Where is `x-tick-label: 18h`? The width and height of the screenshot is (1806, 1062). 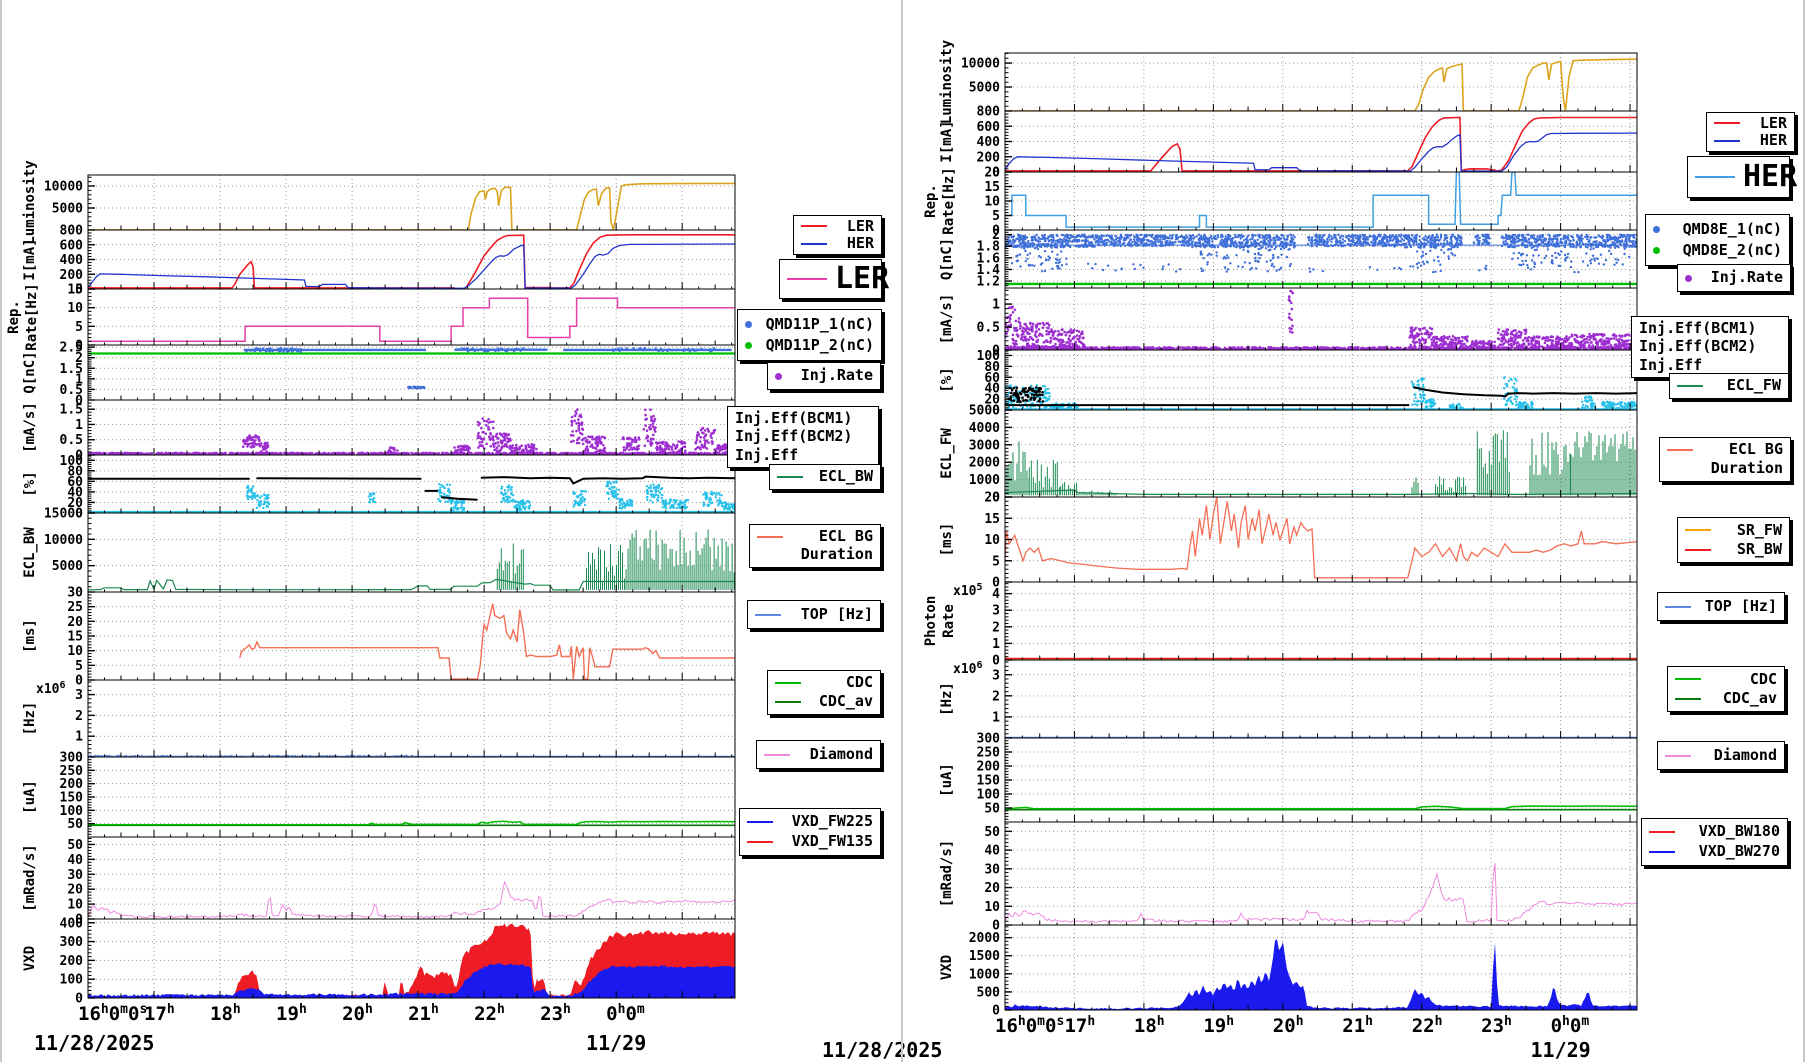
x-tick-label: 18h is located at coordinates (1149, 1025).